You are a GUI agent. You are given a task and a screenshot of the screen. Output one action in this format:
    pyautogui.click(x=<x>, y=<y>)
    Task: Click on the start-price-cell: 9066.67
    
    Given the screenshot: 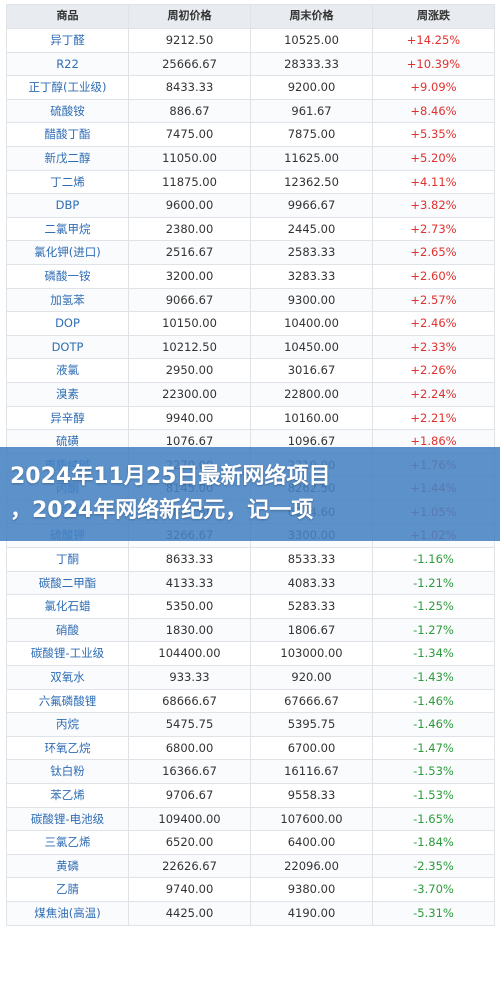 What is the action you would take?
    pyautogui.click(x=189, y=300)
    